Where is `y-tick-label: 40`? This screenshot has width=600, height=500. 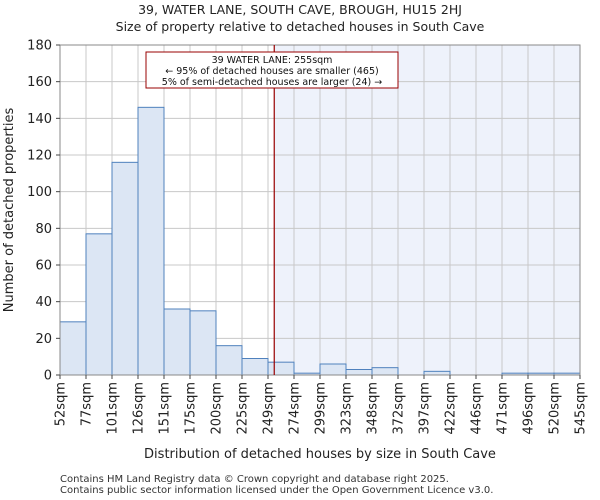
y-tick-label: 40 is located at coordinates (43, 302).